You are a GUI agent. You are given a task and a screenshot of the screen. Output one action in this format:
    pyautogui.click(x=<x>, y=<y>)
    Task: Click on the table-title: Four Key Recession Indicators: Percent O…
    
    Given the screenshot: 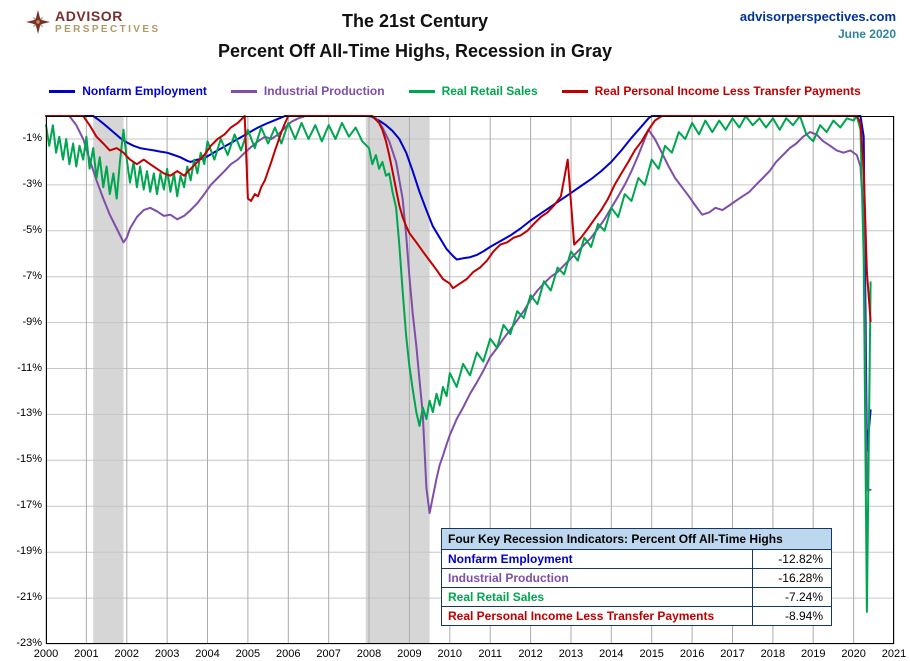 What is the action you would take?
    pyautogui.click(x=636, y=539)
    